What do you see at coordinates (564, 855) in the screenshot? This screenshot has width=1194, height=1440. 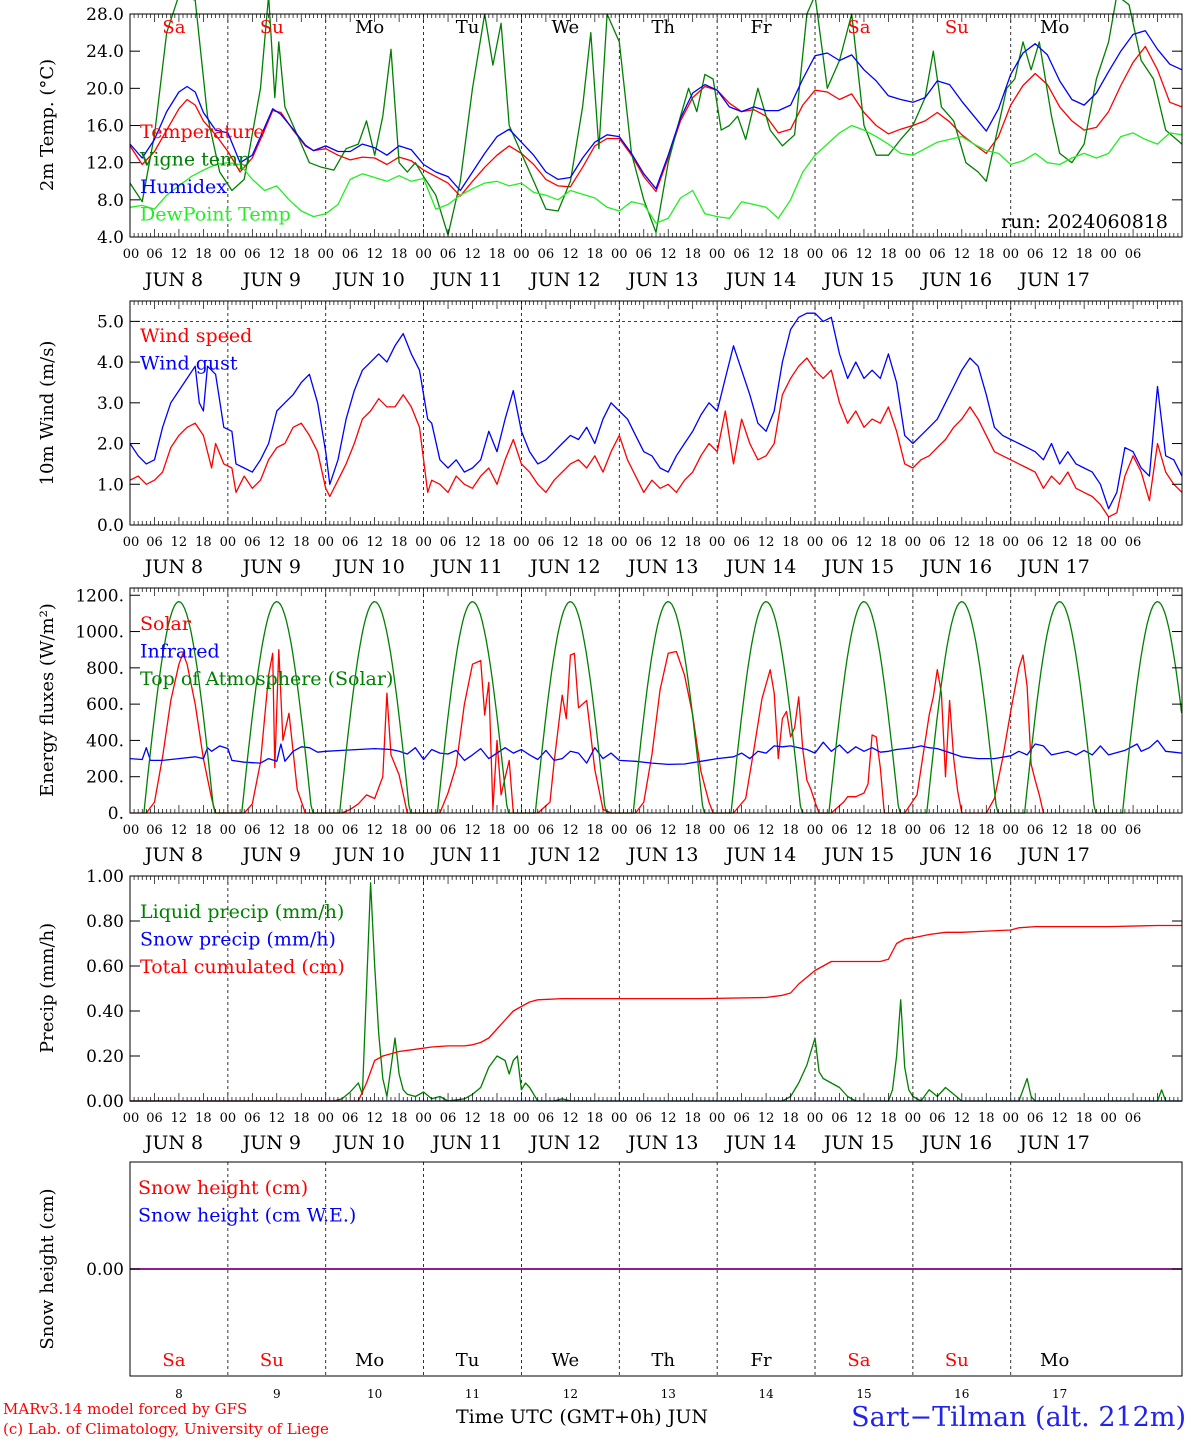 I see `date-label: JUN 12` at bounding box center [564, 855].